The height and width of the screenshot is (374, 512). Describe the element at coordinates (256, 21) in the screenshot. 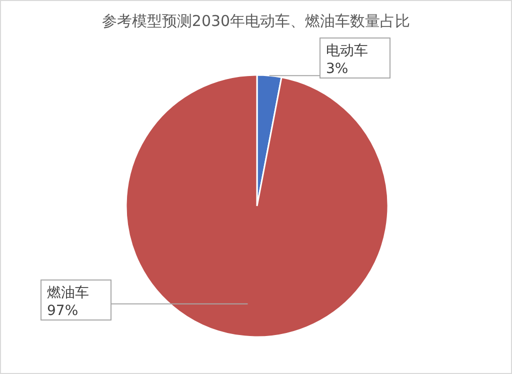

I see `chart-title: 参考模型预测2030年电动车、燃油车数量占比` at that location.